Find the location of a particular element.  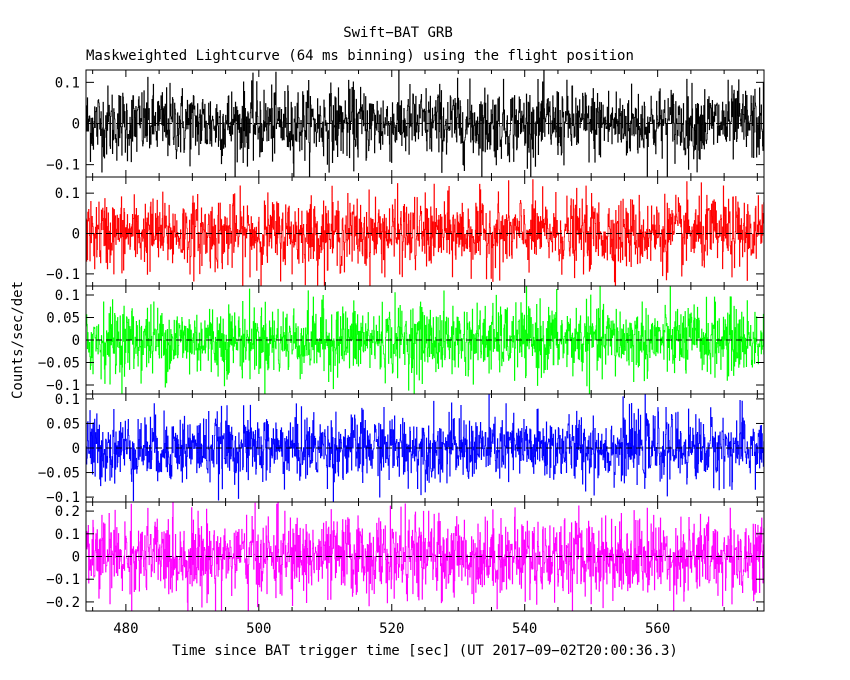

y-tick-label-panel-3: 0 is located at coordinates (76, 341).